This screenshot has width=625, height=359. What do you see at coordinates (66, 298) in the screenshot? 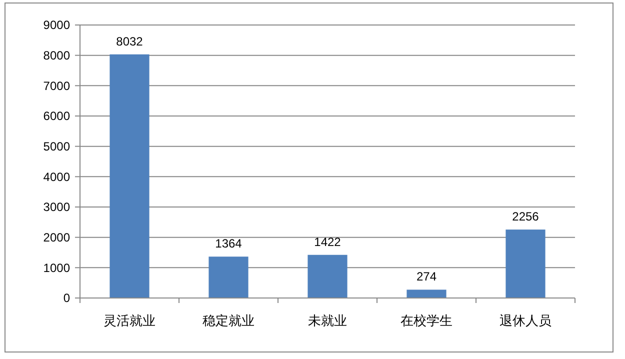
I see `y-tick-label: 0` at bounding box center [66, 298].